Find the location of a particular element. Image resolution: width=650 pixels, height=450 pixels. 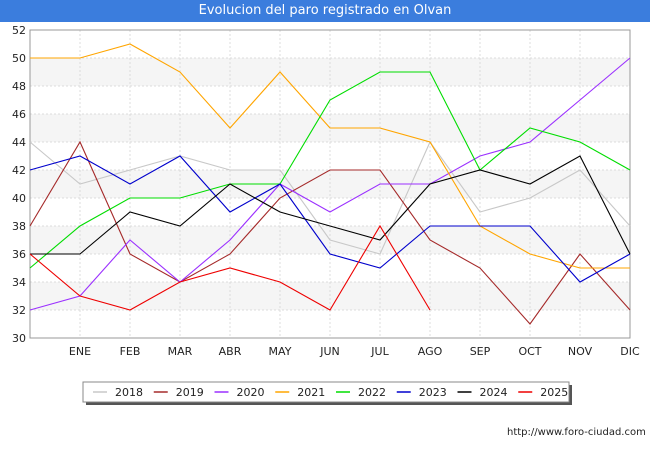

y-tick-label: 32 is located at coordinates (19, 310).